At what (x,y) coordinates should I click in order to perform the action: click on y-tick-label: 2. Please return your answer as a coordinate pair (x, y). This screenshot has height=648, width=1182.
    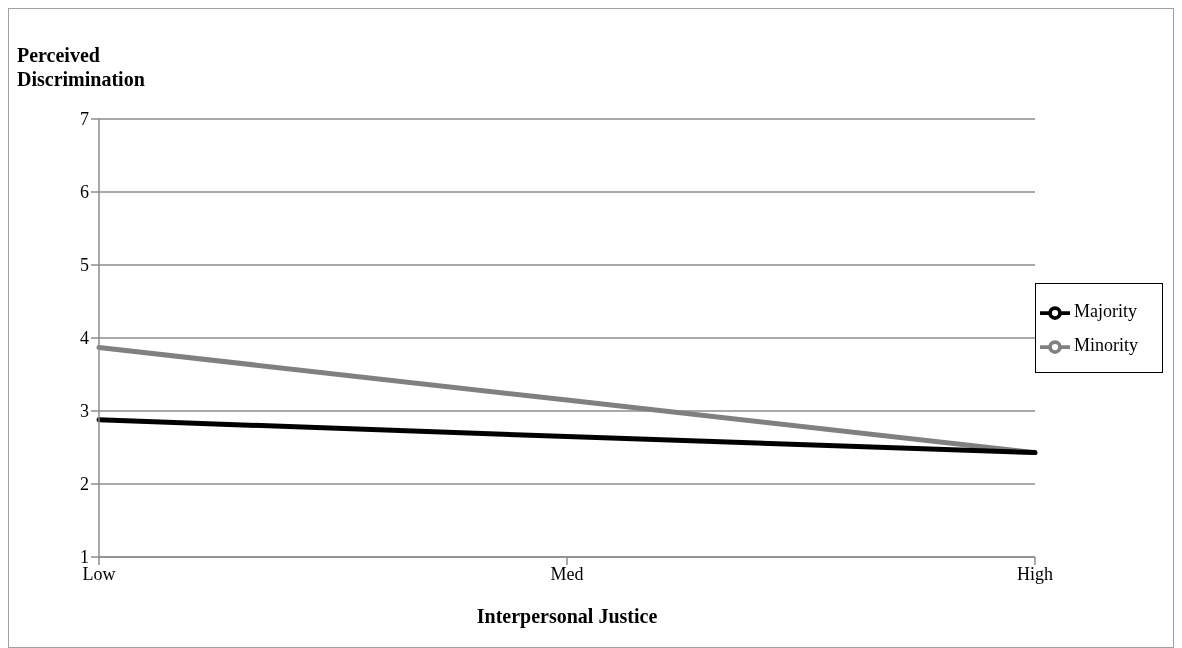
    Looking at the image, I should click on (84, 484).